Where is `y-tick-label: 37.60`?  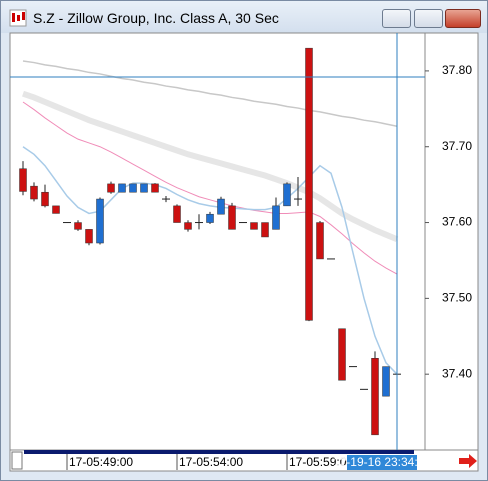 y-tick-label: 37.60 is located at coordinates (457, 222).